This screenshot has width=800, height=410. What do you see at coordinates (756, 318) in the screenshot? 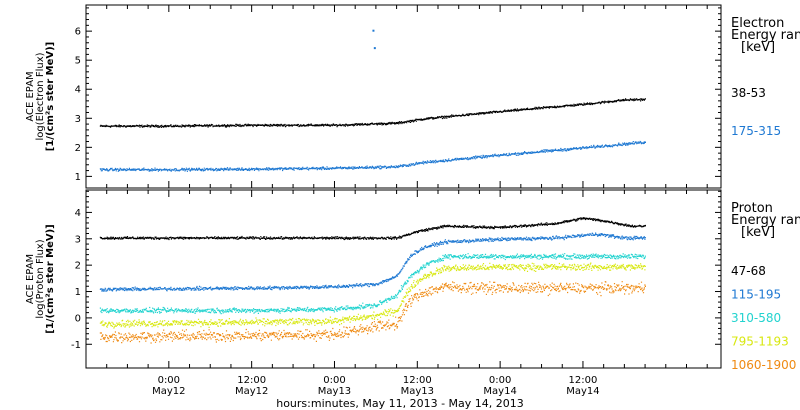
I see `legend-entry: 310-580` at bounding box center [756, 318].